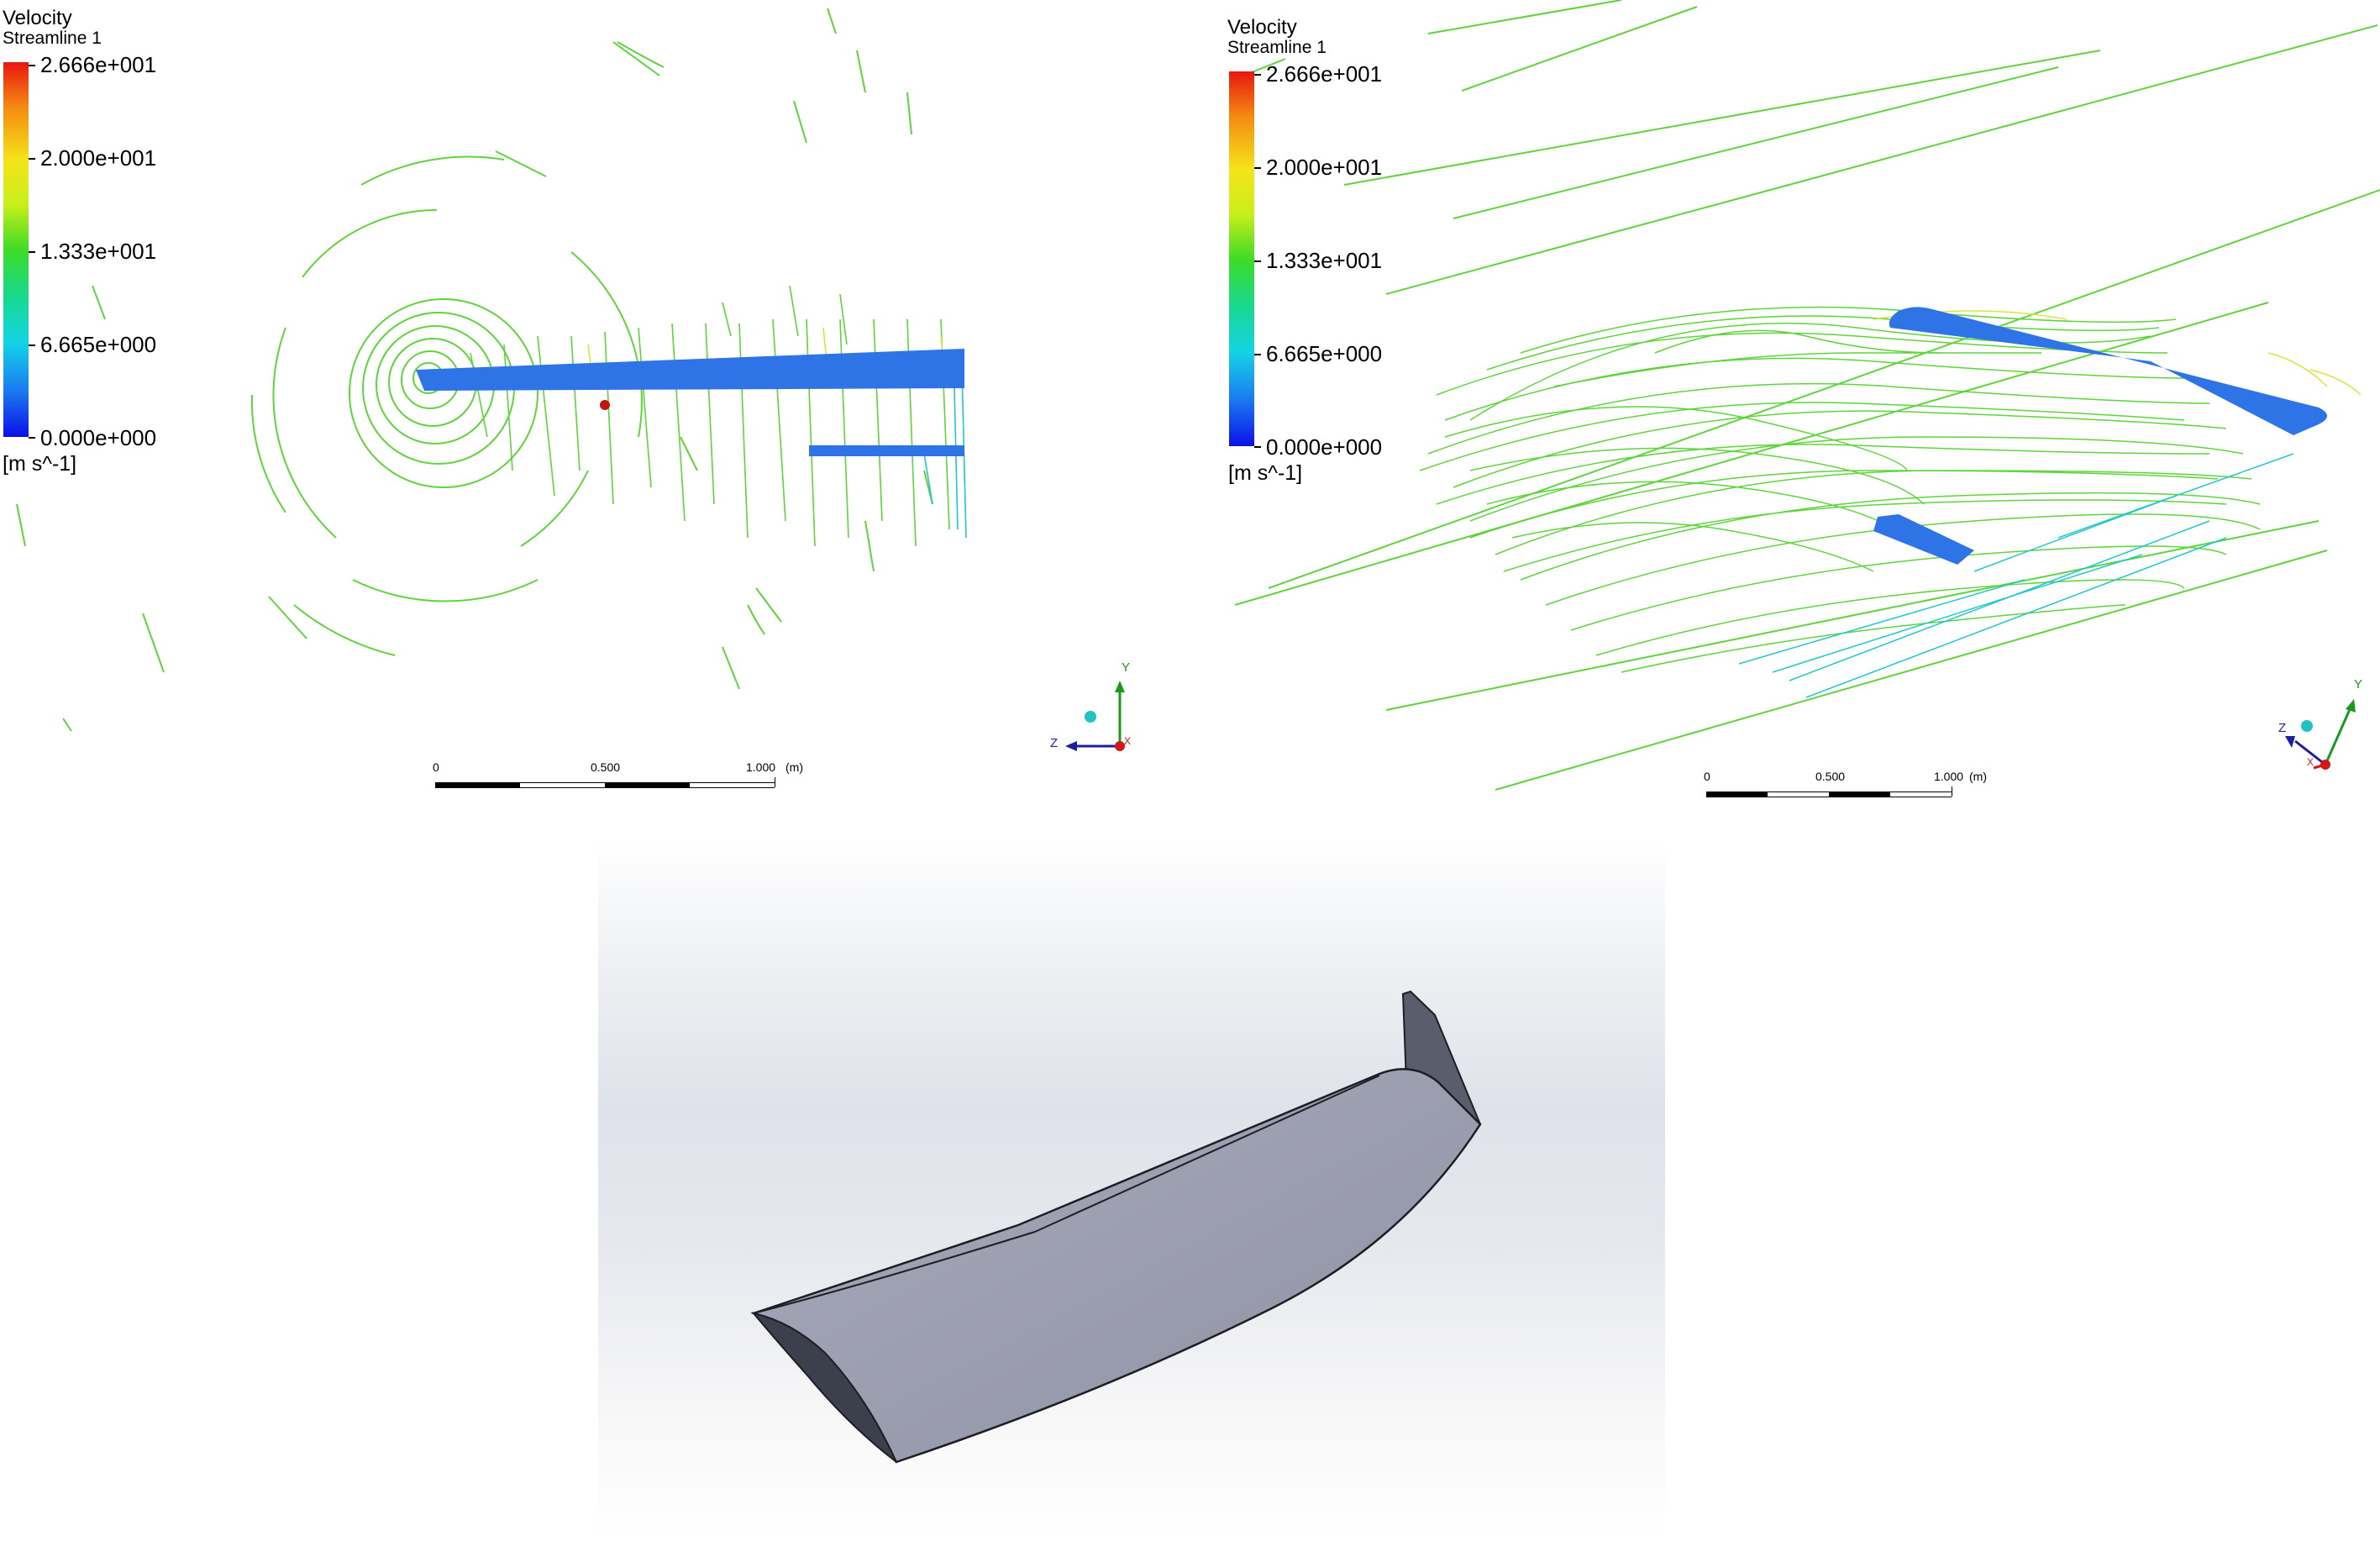 The image size is (2380, 1541). I want to click on wing-root-section, so click(824, 1387).